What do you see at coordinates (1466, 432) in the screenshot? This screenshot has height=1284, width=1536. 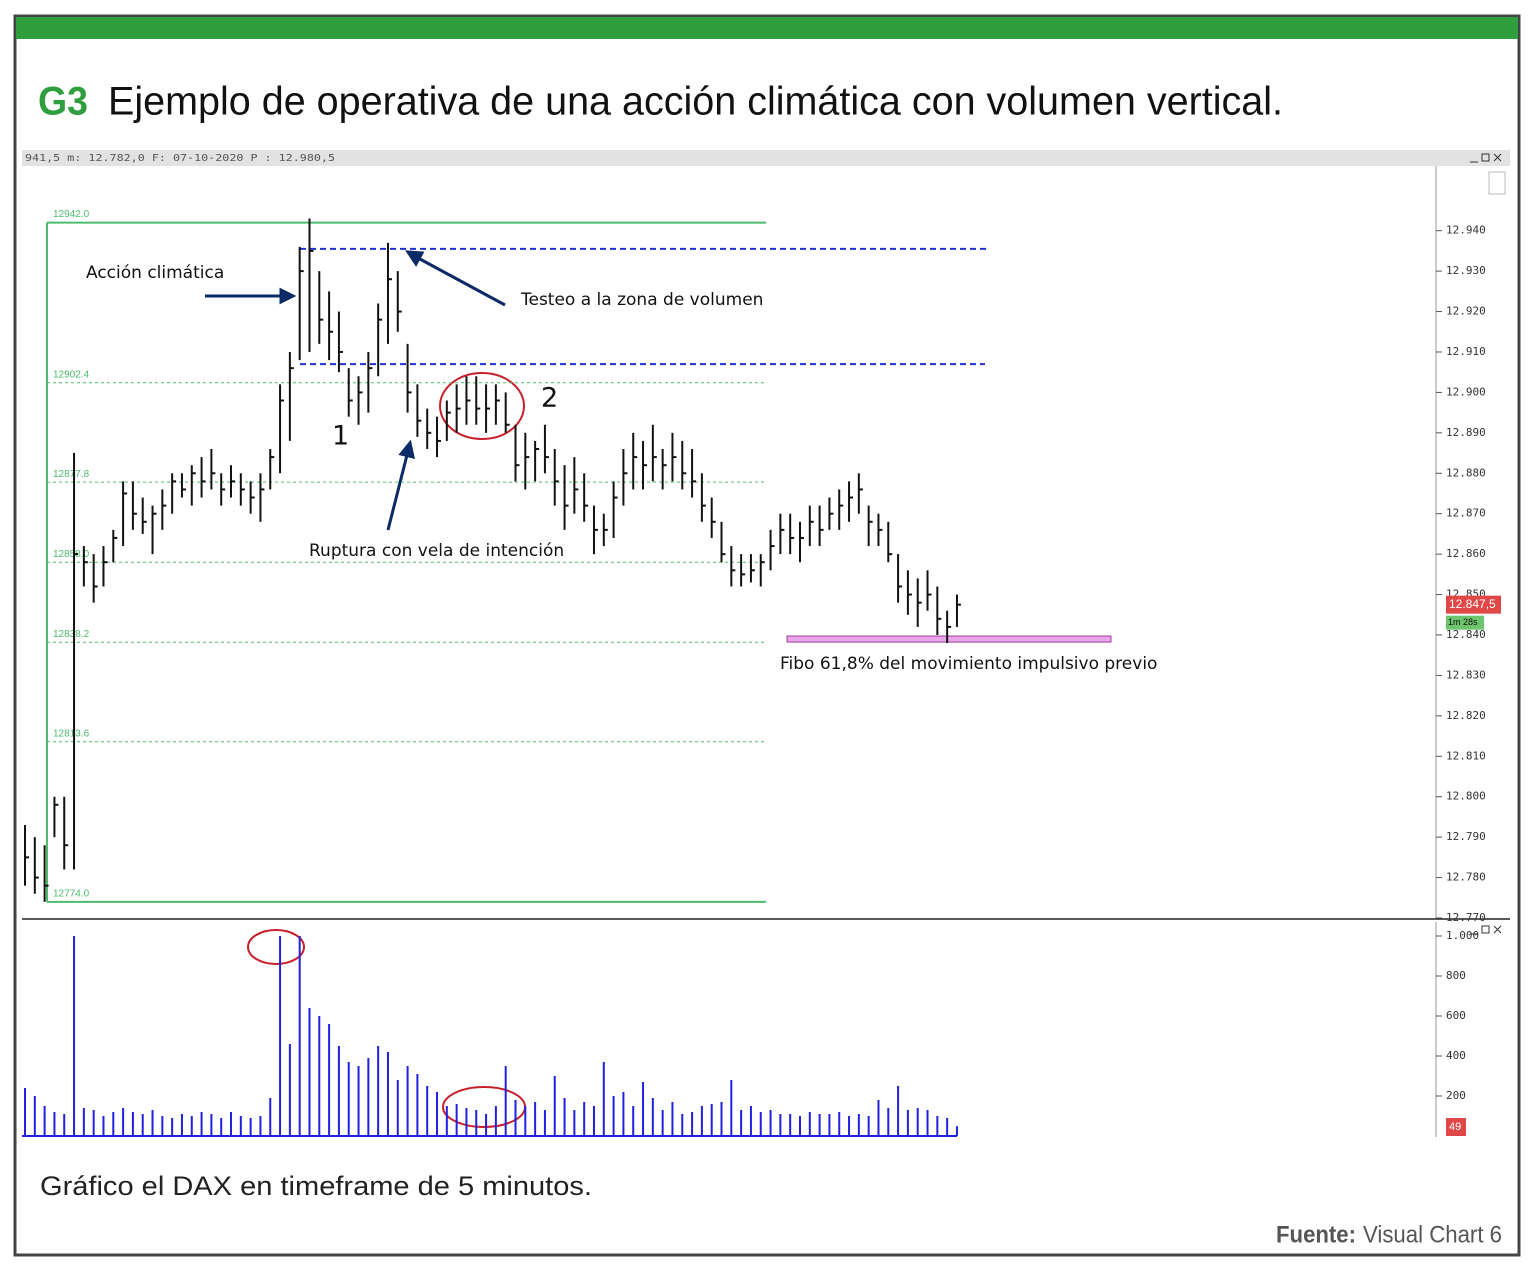 I see `y-tick-label: 12.890` at bounding box center [1466, 432].